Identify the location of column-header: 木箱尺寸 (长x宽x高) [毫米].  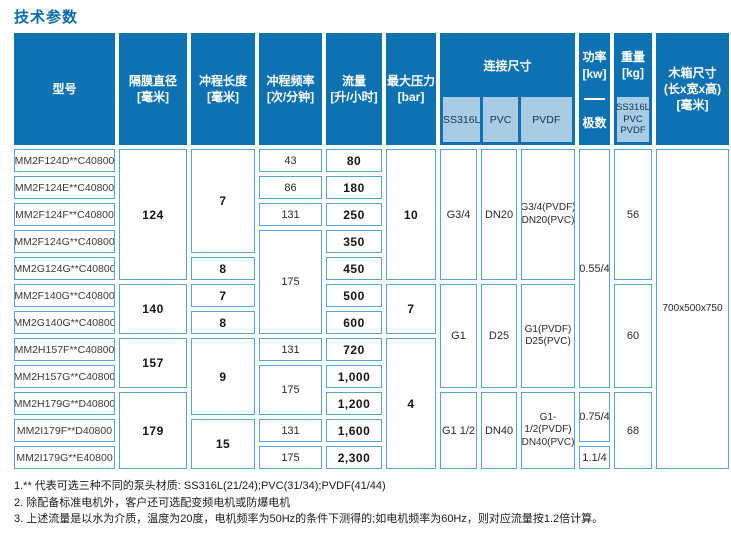
(692, 89).